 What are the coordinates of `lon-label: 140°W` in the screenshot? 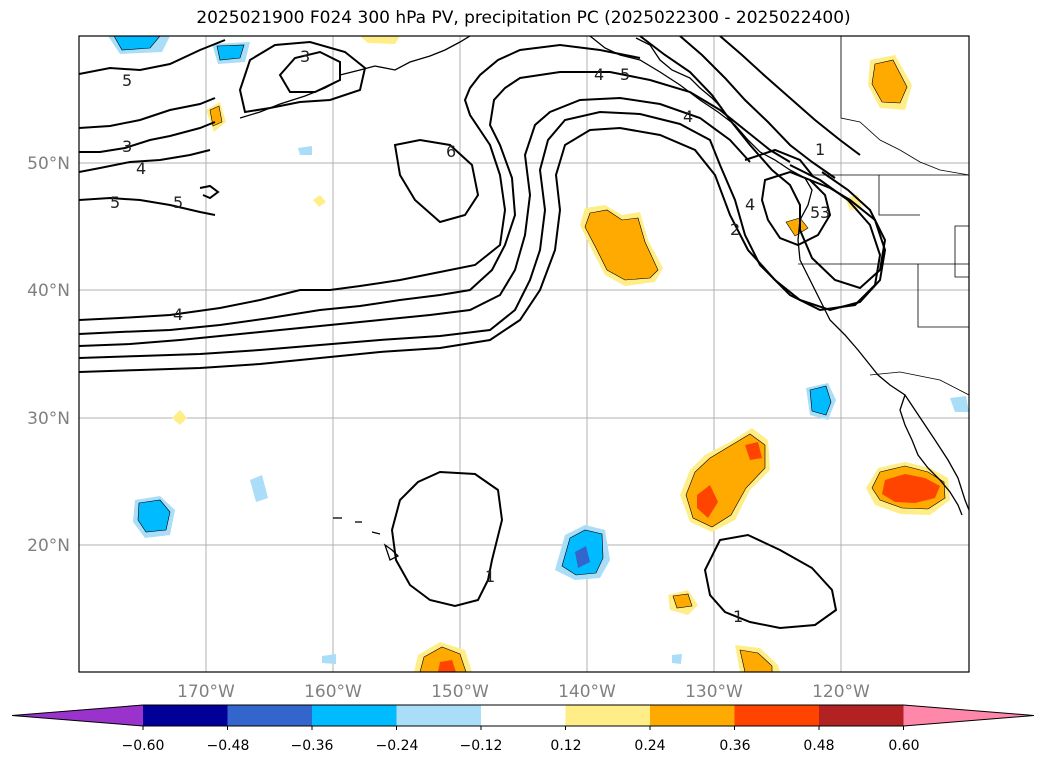 It's located at (587, 692).